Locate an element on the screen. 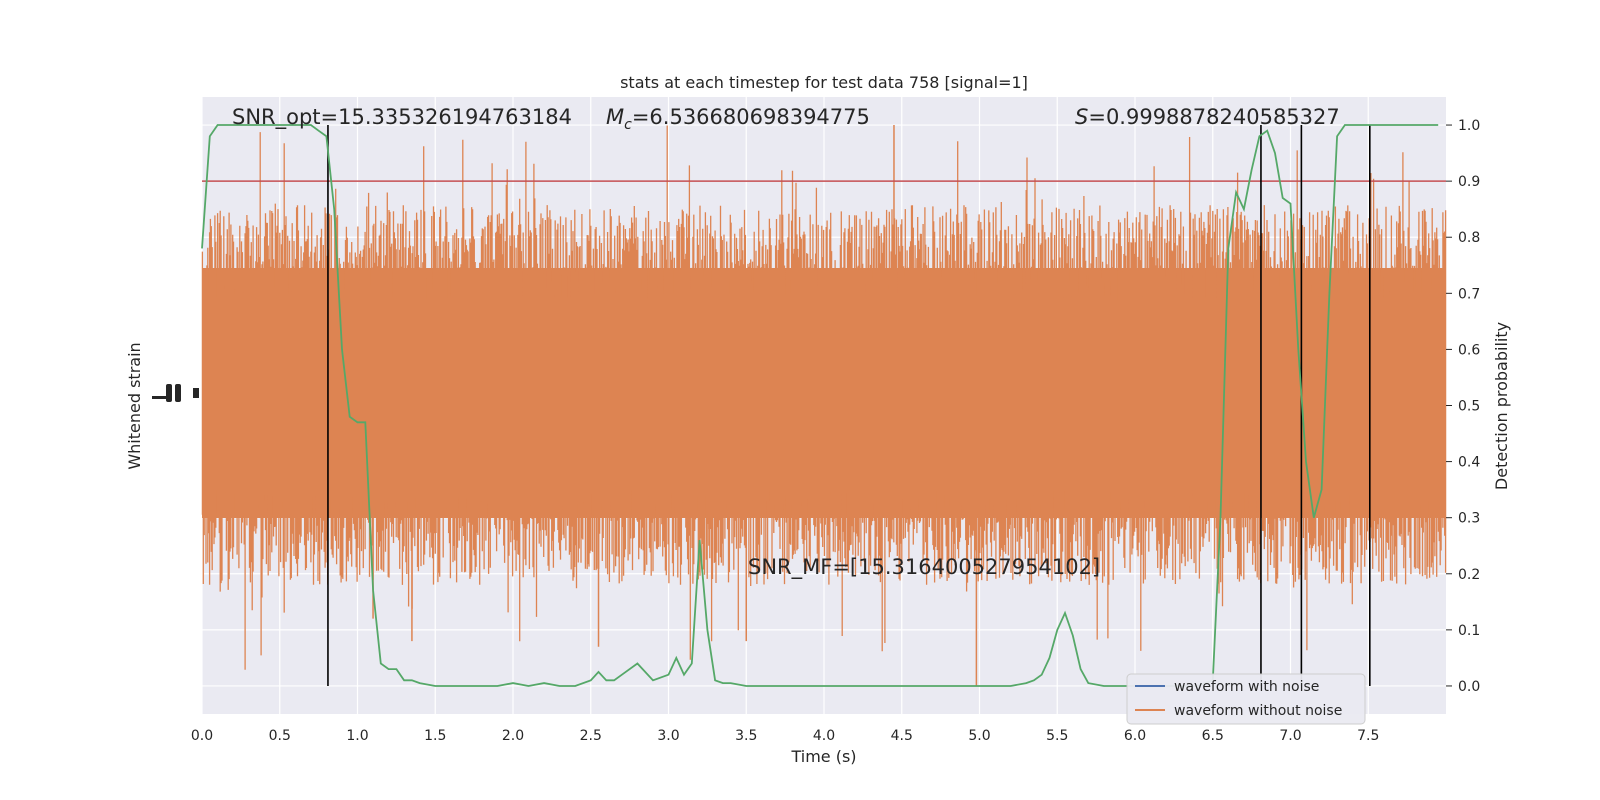 The image size is (1600, 800). y-axis-label-left: Whitened strain is located at coordinates (134, 405).